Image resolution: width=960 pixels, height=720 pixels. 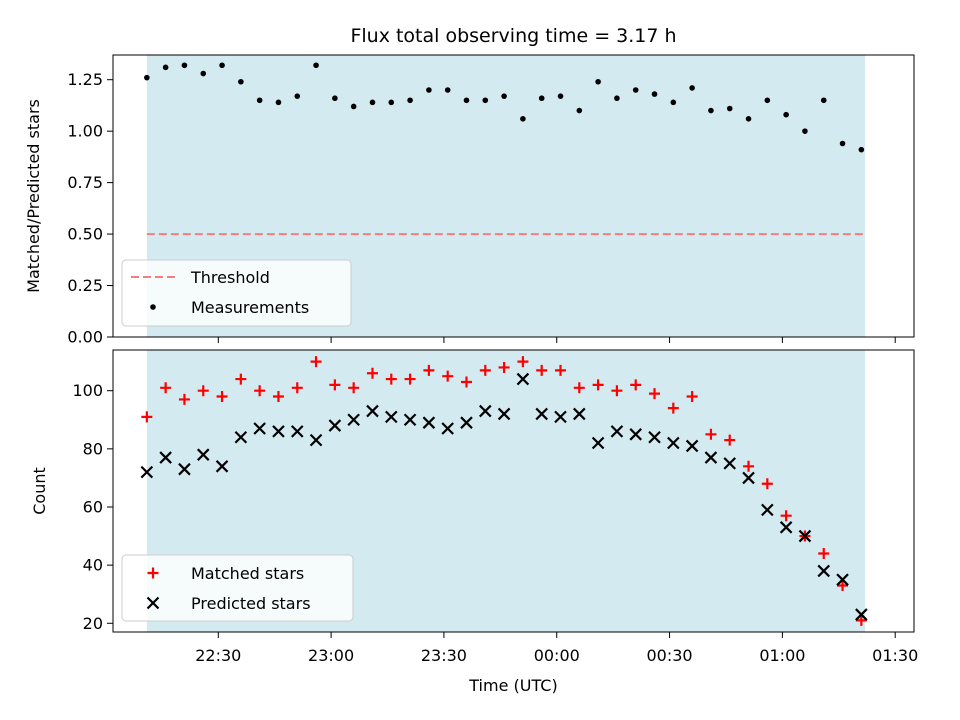 I want to click on legend-matched-swatch, so click(x=153, y=573).